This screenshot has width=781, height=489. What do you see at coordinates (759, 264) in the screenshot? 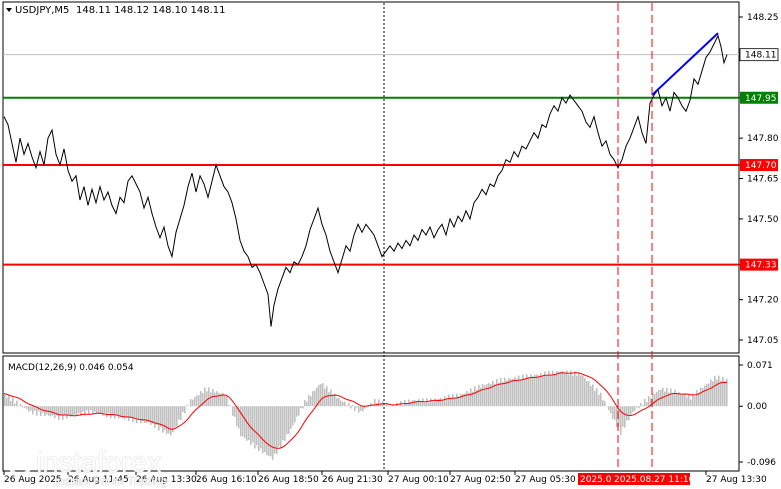
I see `level-price-box` at bounding box center [759, 264].